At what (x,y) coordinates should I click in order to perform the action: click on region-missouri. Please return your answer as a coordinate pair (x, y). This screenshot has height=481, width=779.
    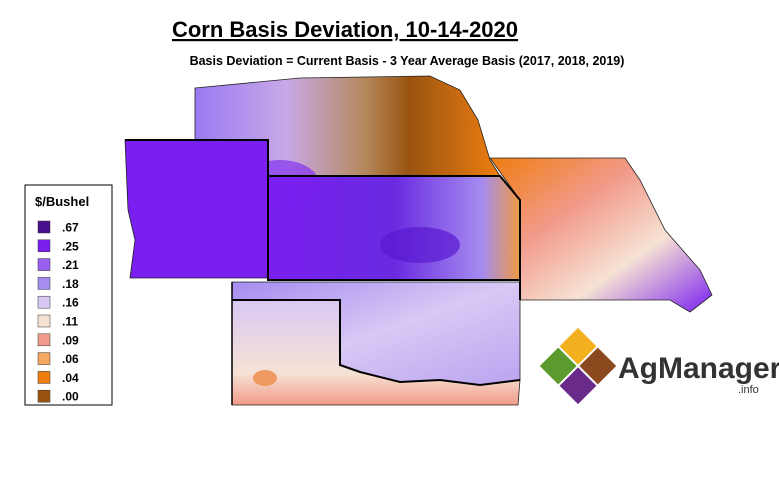
    Looking at the image, I should click on (601, 235).